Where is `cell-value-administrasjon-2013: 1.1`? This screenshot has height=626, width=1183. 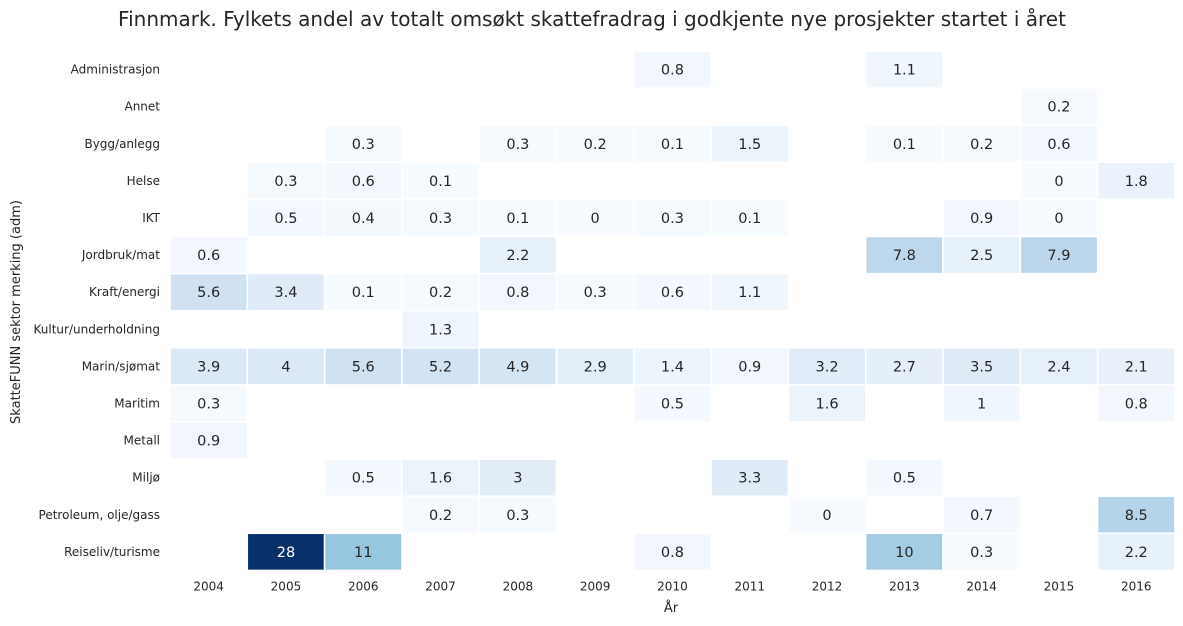
cell-value-administrasjon-2013: 1.1 is located at coordinates (904, 71).